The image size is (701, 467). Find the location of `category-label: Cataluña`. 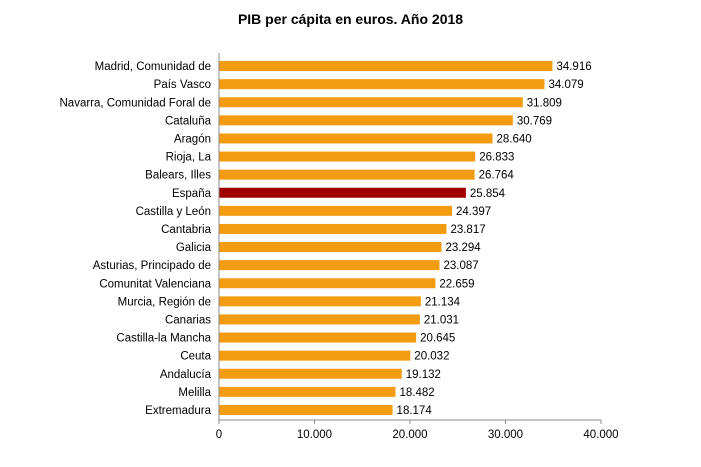

category-label: Cataluña is located at coordinates (188, 121).